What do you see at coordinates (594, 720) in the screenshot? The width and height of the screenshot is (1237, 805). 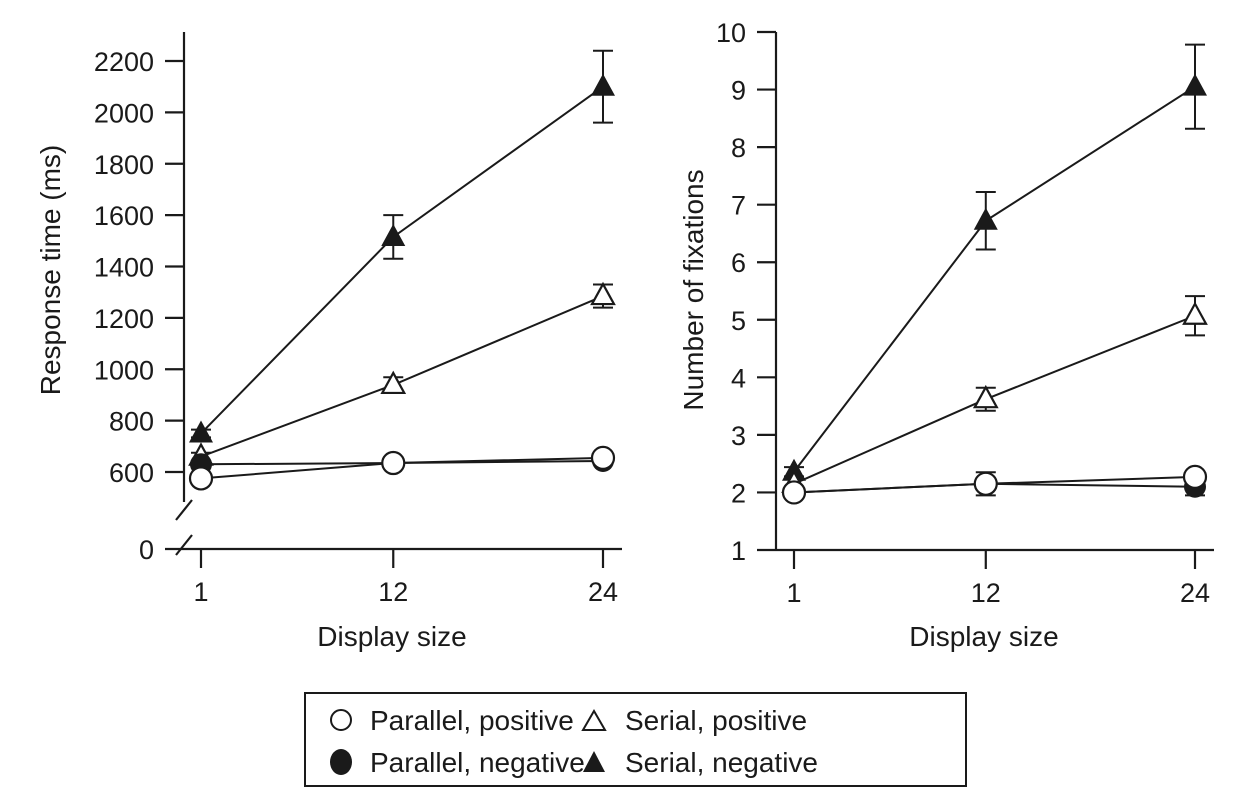 I see `open-triangle-icon` at bounding box center [594, 720].